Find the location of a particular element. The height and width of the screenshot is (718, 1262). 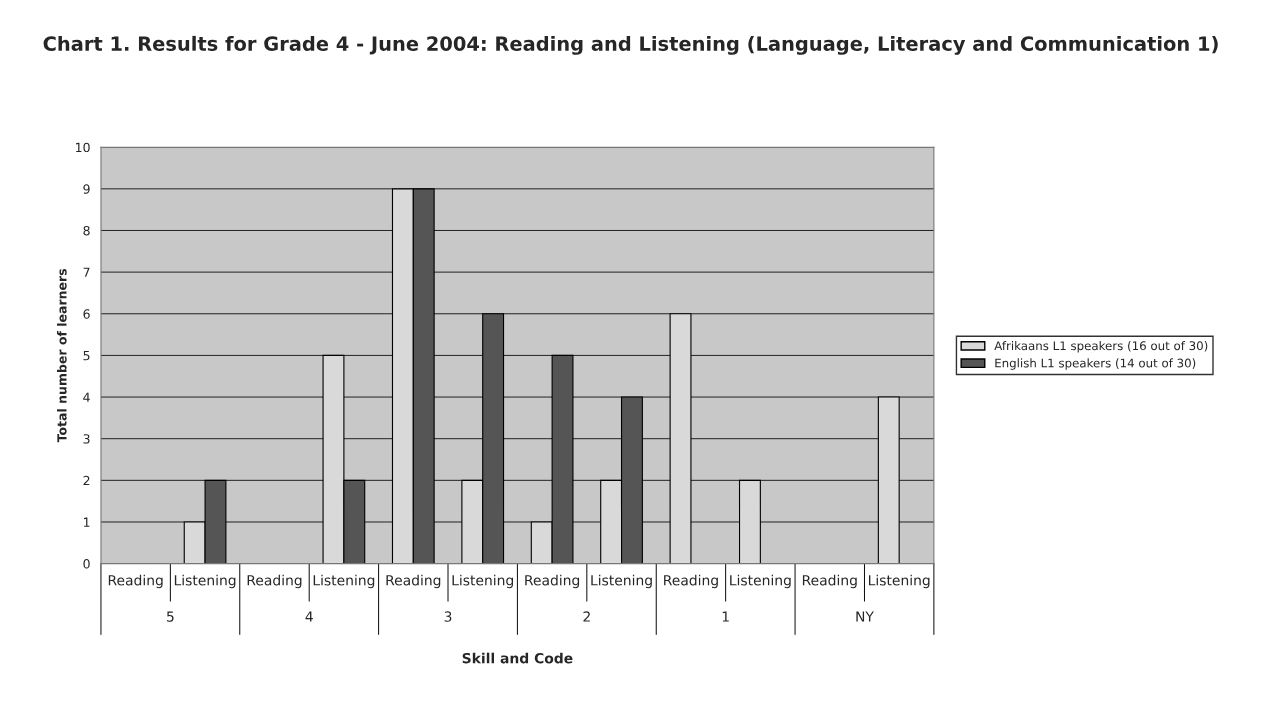

y-tick-label: 1 is located at coordinates (86, 522).